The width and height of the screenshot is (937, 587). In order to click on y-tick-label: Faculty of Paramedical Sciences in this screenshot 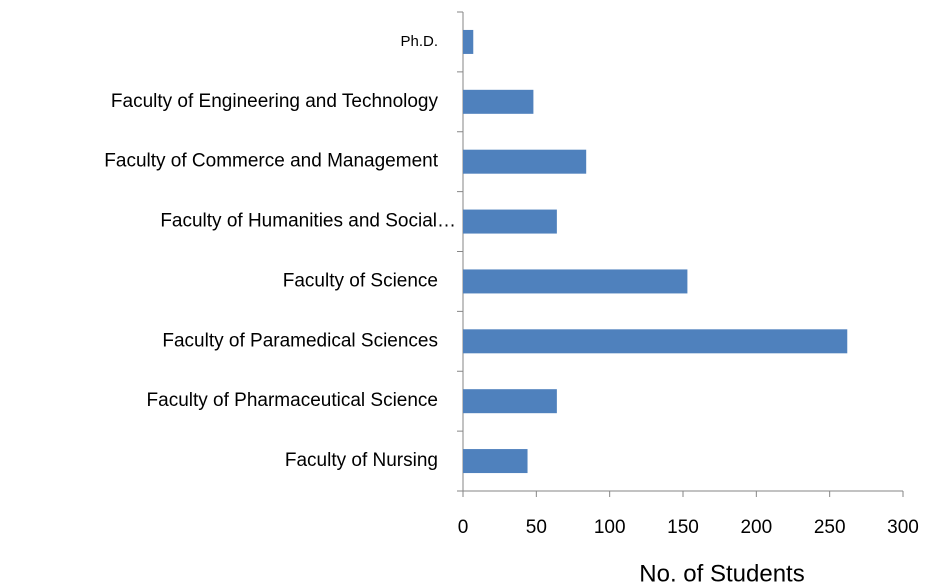, I will do `click(300, 340)`.